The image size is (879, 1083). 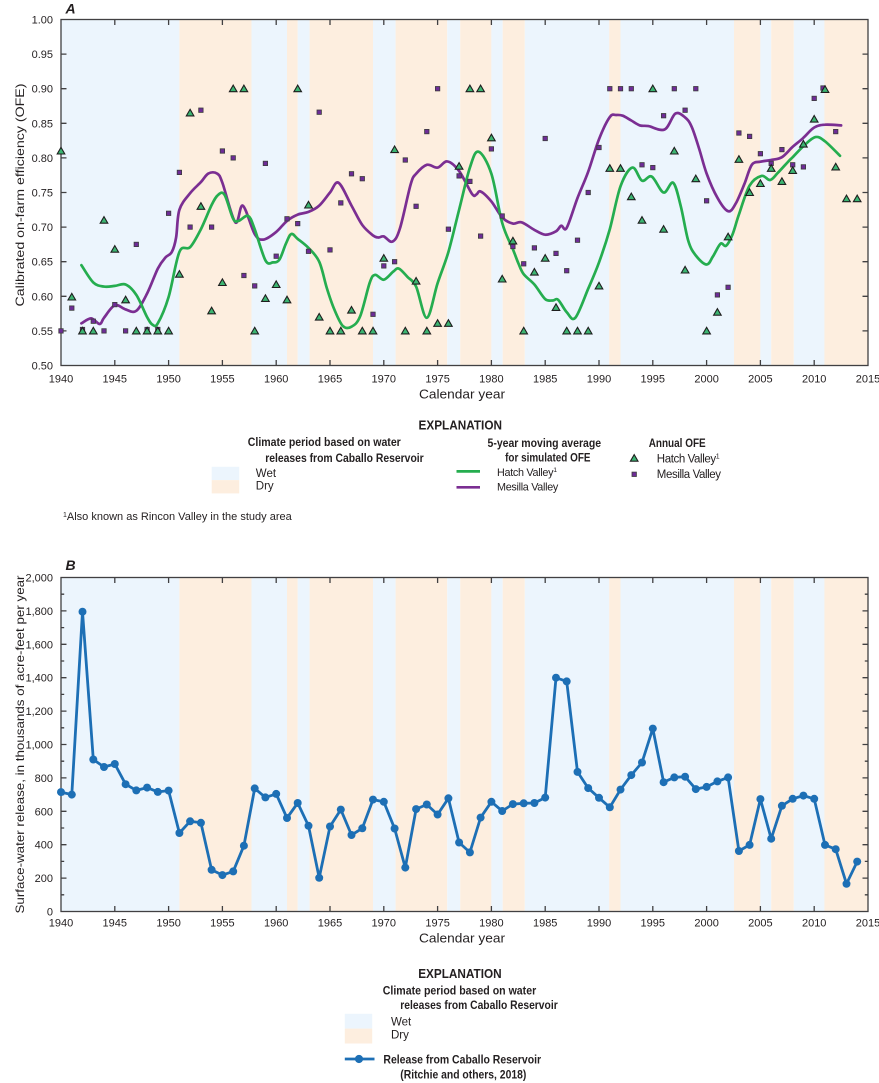 What do you see at coordinates (50, 913) in the screenshot?
I see `svg-text: 0` at bounding box center [50, 913].